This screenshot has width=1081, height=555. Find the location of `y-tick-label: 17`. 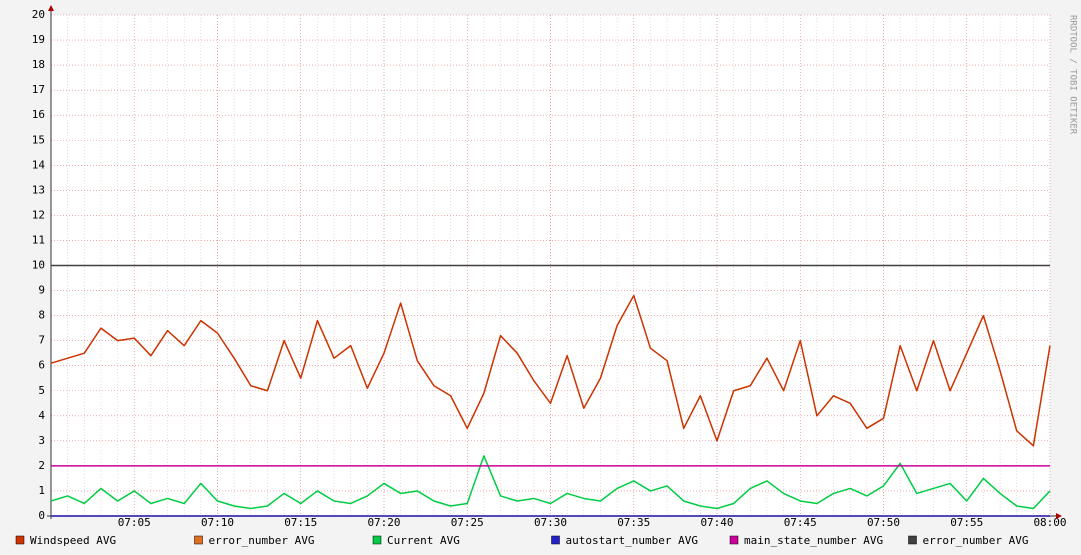

y-tick-label: 17 is located at coordinates (38, 89).